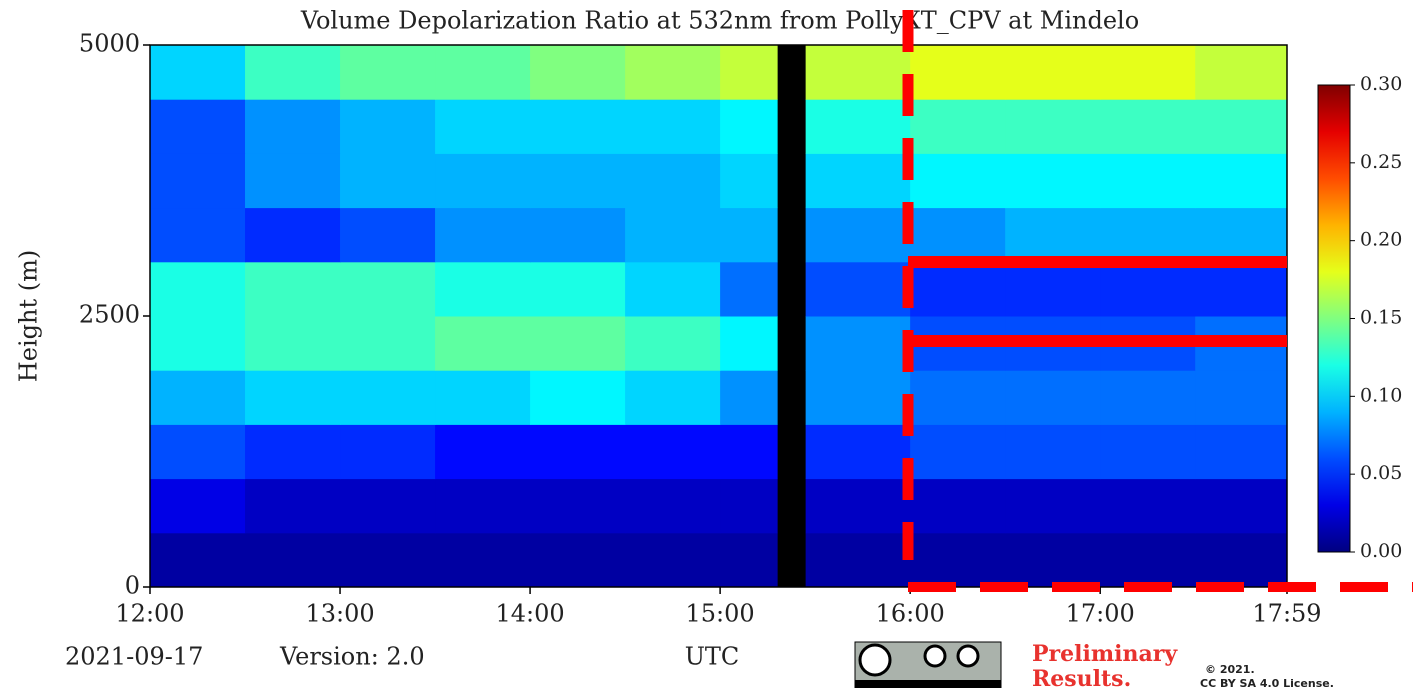 The height and width of the screenshot is (688, 1413). Describe the element at coordinates (149, 614) in the screenshot. I see `x-tick-label: 12:00` at that location.